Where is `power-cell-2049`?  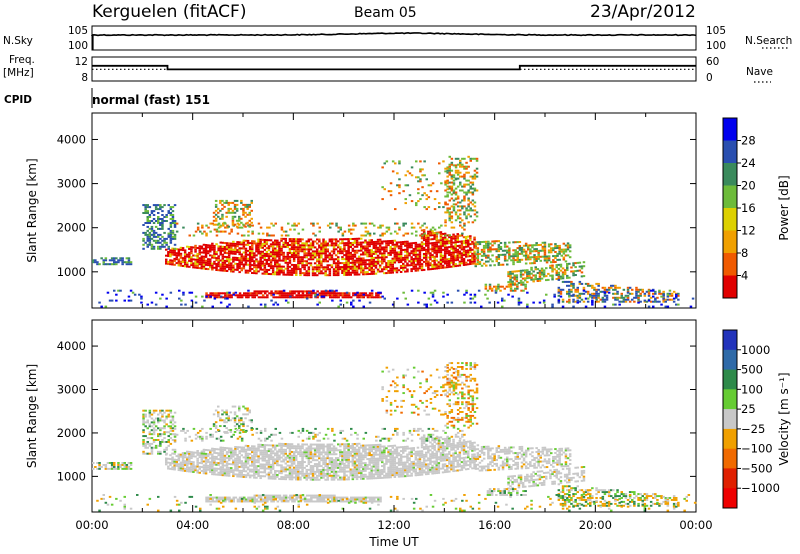 power-cell-2049 is located at coordinates (330, 297).